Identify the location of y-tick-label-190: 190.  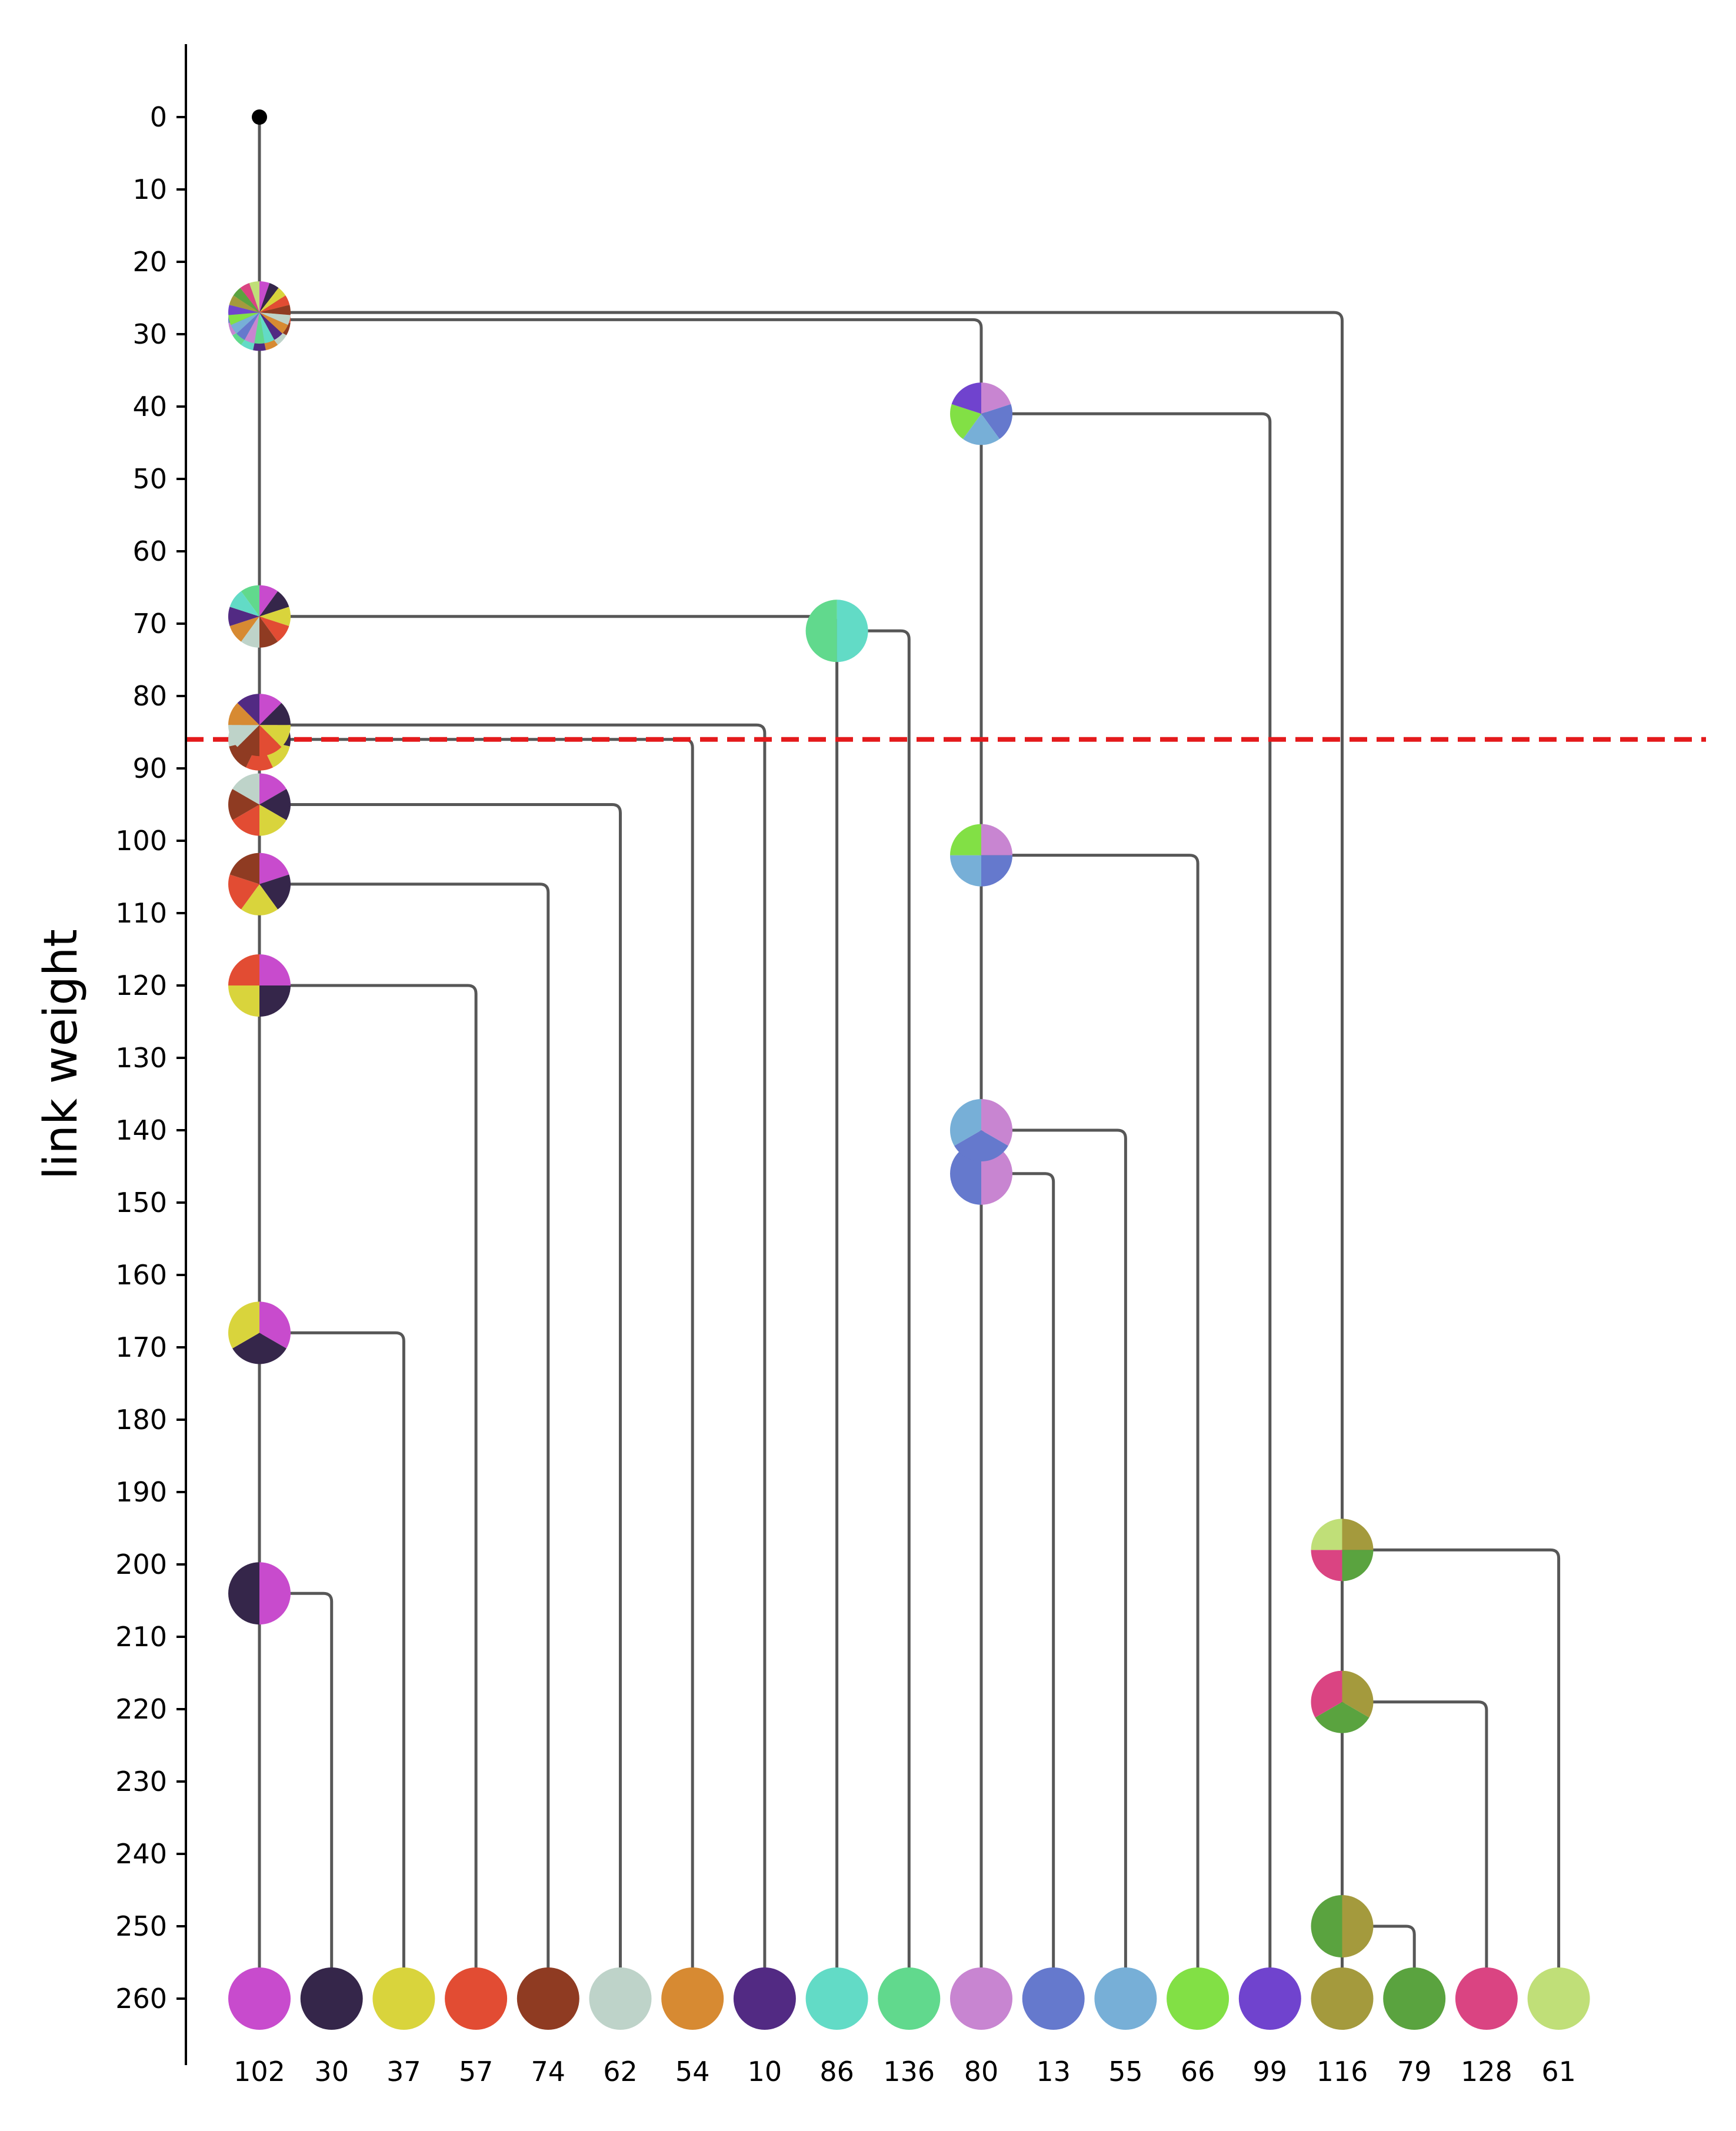
(141, 1492).